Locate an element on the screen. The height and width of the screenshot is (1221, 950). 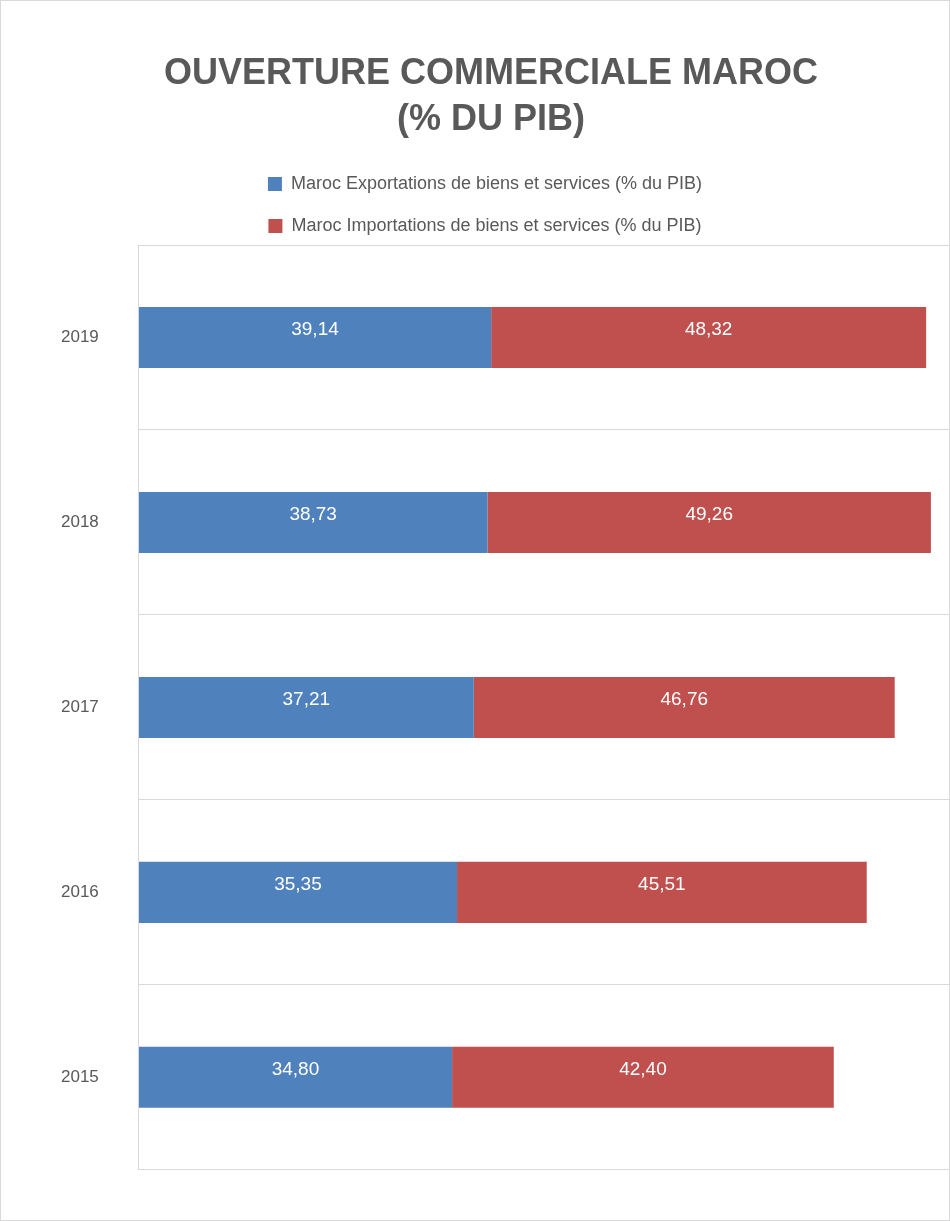
data-label: 46,76 is located at coordinates (684, 698).